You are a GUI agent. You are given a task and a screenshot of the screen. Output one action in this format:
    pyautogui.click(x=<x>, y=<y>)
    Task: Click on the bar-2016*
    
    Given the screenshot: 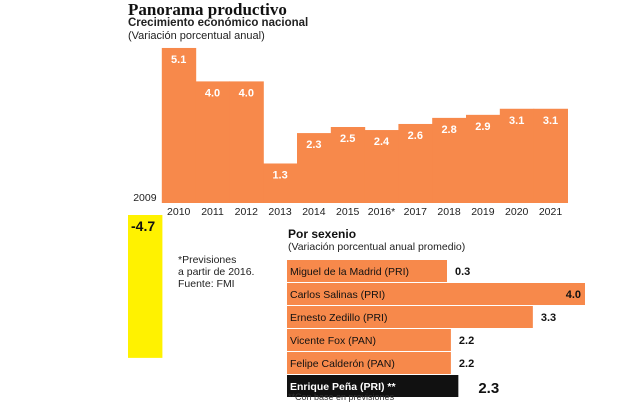 What is the action you would take?
    pyautogui.click(x=381, y=166)
    